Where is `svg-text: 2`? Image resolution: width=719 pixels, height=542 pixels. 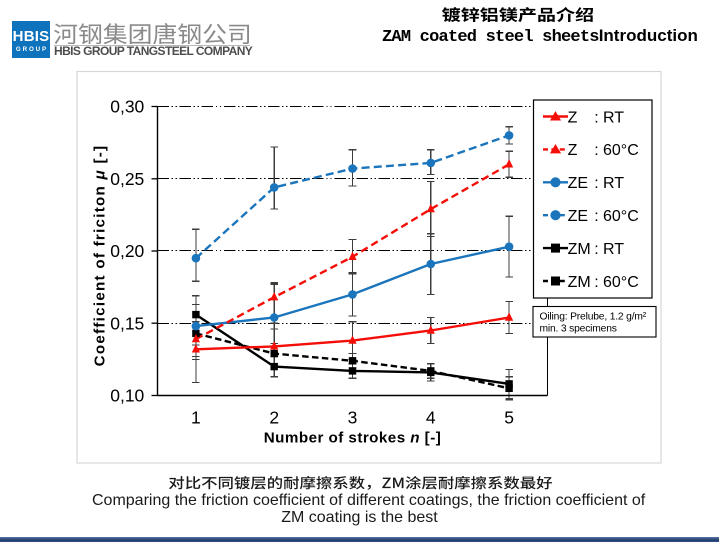 svg-text: 2 is located at coordinates (274, 418).